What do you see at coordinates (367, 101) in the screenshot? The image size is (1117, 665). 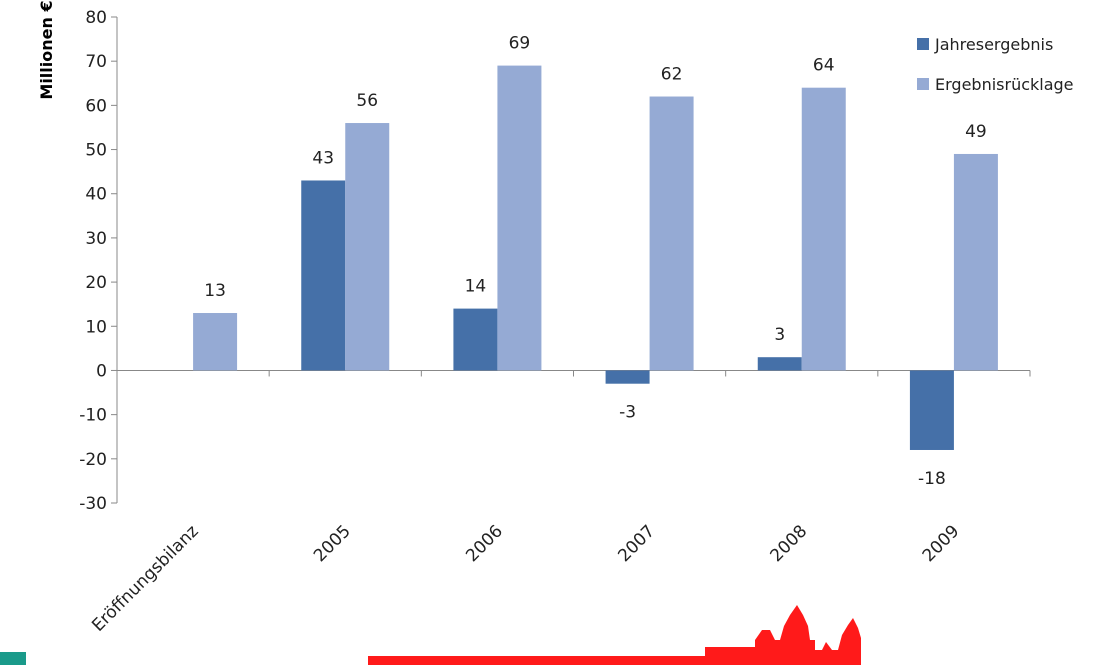 I see `data-label: 56` at bounding box center [367, 101].